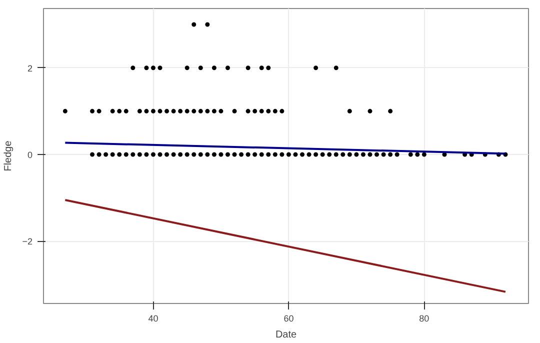 This screenshot has width=540, height=343. I want to click on x-tick-label: 80, so click(424, 319).